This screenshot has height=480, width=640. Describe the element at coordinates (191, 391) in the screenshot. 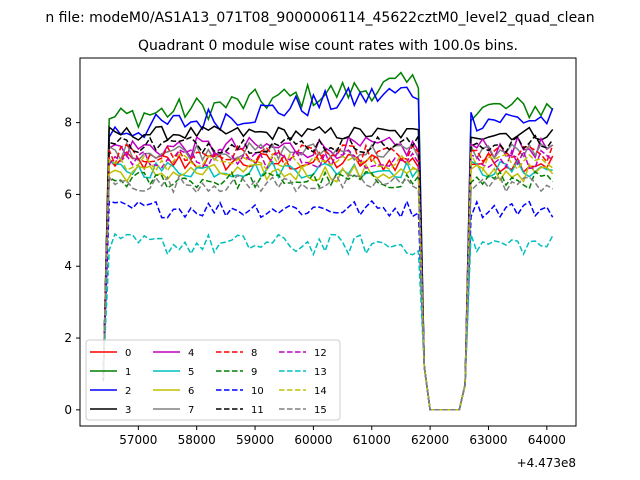

I see `legend-label-6: 6` at that location.